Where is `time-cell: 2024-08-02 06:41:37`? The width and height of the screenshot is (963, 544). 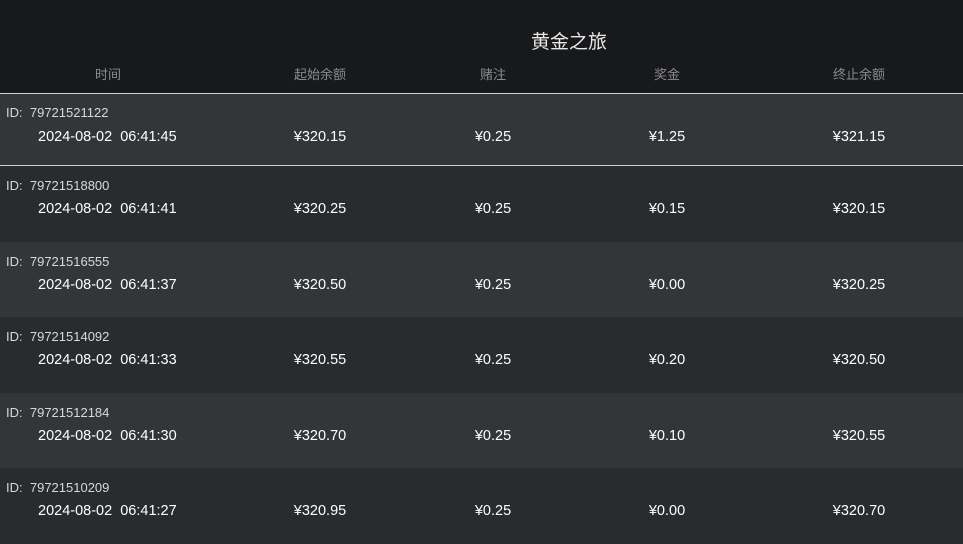 time-cell: 2024-08-02 06:41:37 is located at coordinates (107, 284).